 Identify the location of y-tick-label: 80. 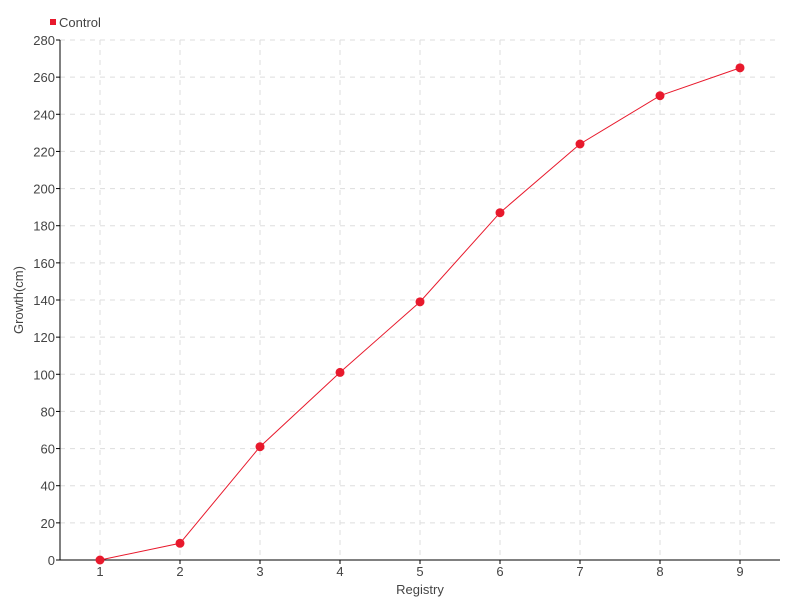
(48, 411).